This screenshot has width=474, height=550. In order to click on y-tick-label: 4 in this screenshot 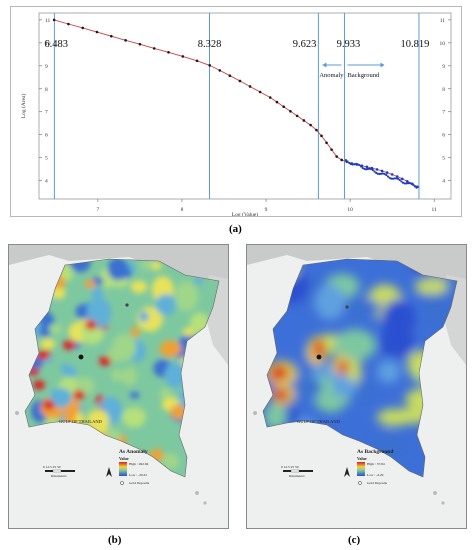, I will do `click(443, 182)`.